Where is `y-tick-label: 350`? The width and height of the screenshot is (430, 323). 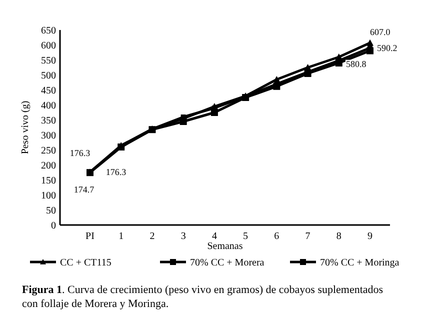 y-tick-label: 350 is located at coordinates (48, 121).